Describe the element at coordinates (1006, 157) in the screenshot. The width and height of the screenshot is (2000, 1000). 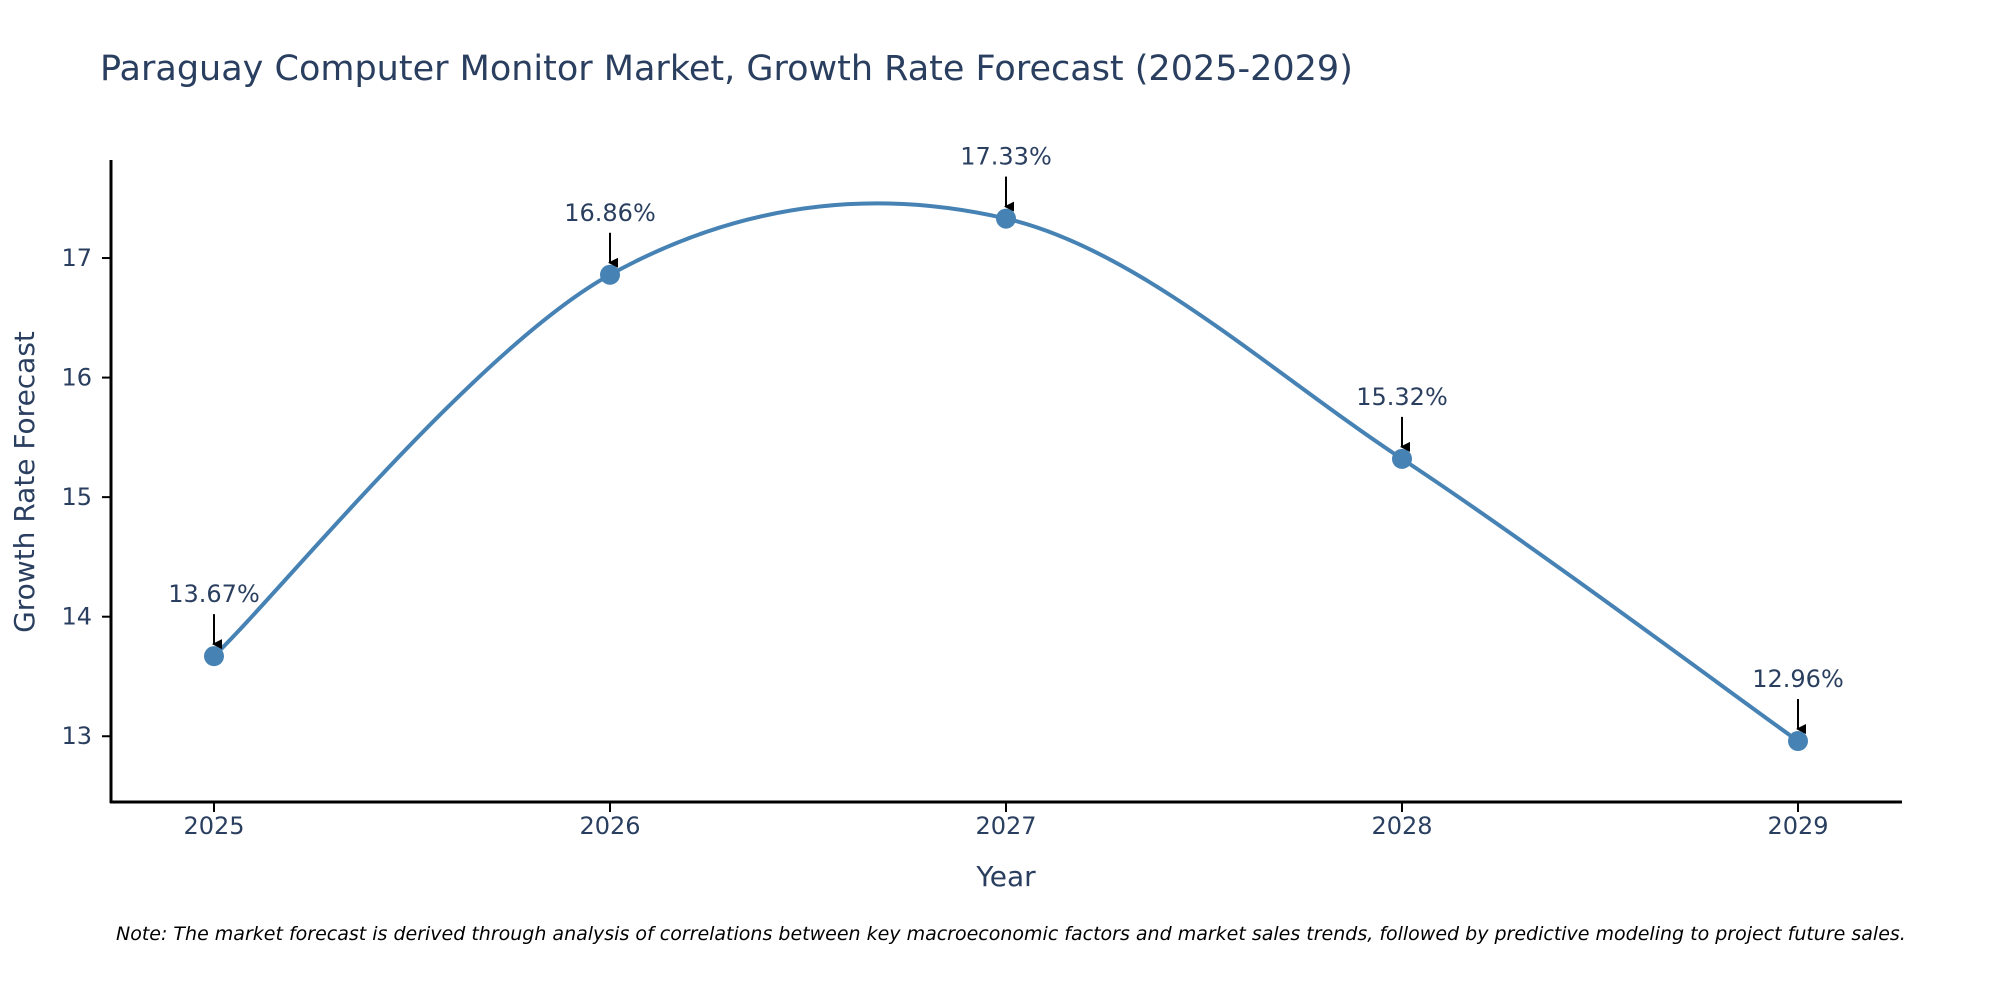
I see `data-label: 17.33%` at that location.